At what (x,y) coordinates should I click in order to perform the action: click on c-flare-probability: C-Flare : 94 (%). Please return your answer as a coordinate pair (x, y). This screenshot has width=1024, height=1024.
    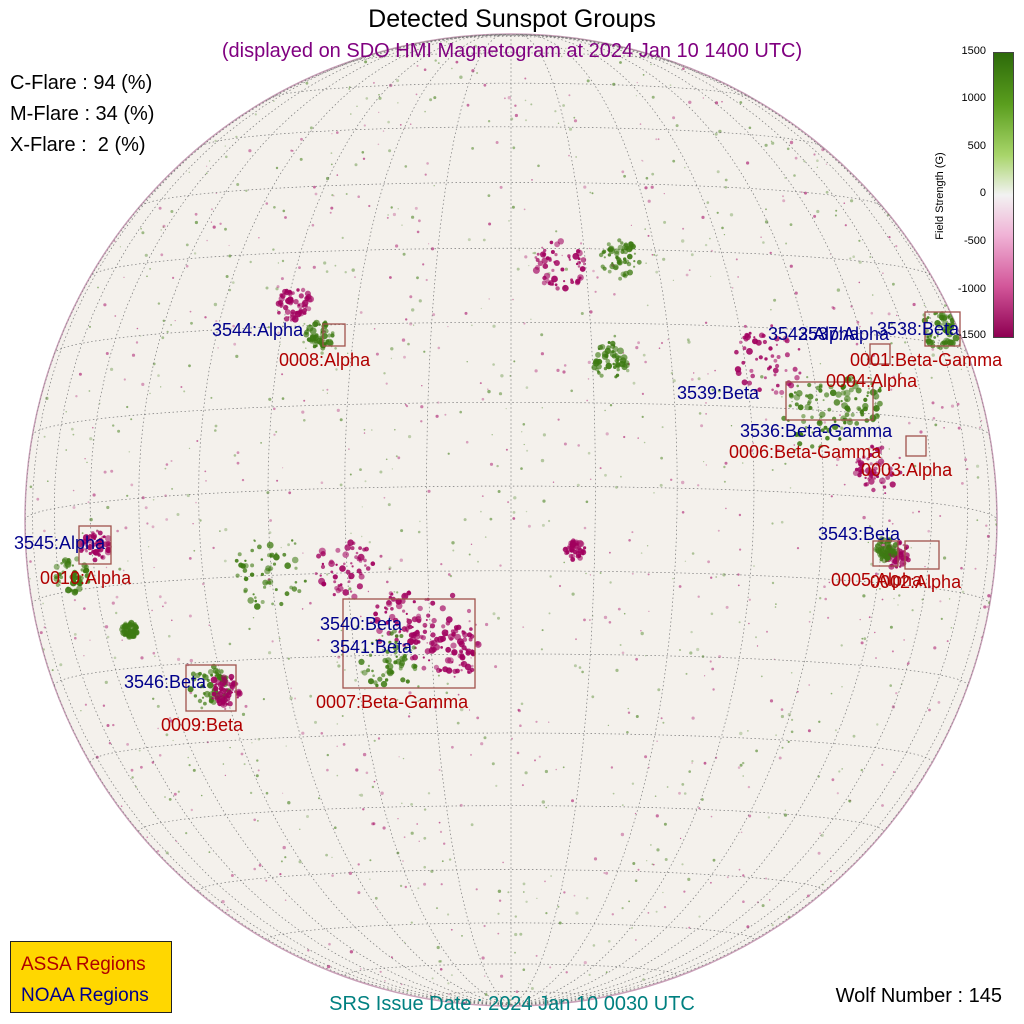
    Looking at the image, I should click on (81, 83).